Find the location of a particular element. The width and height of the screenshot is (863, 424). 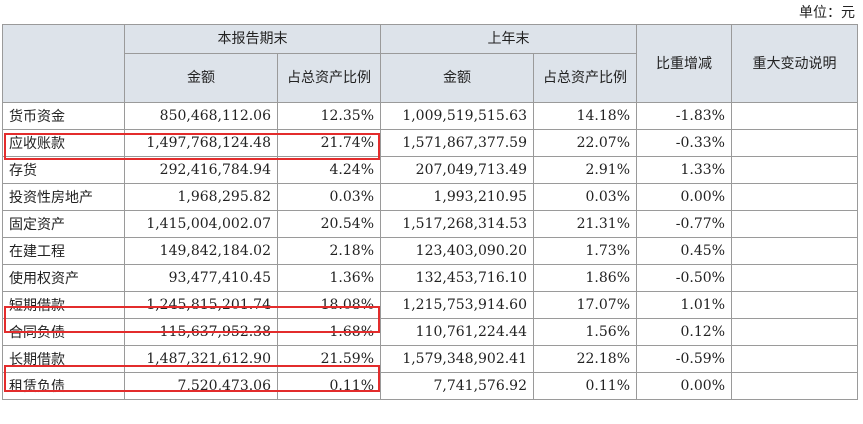

row-prior-amount: 123,403,090.20 is located at coordinates (457, 251).